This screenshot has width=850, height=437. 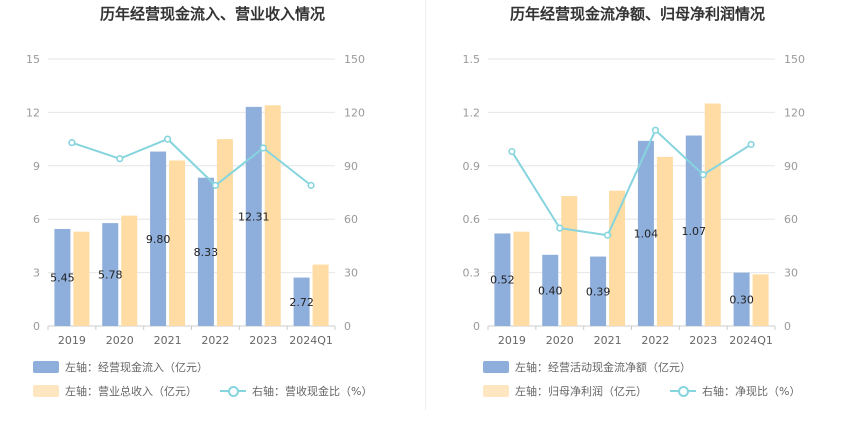 I want to click on panel-divider, so click(x=425, y=205).